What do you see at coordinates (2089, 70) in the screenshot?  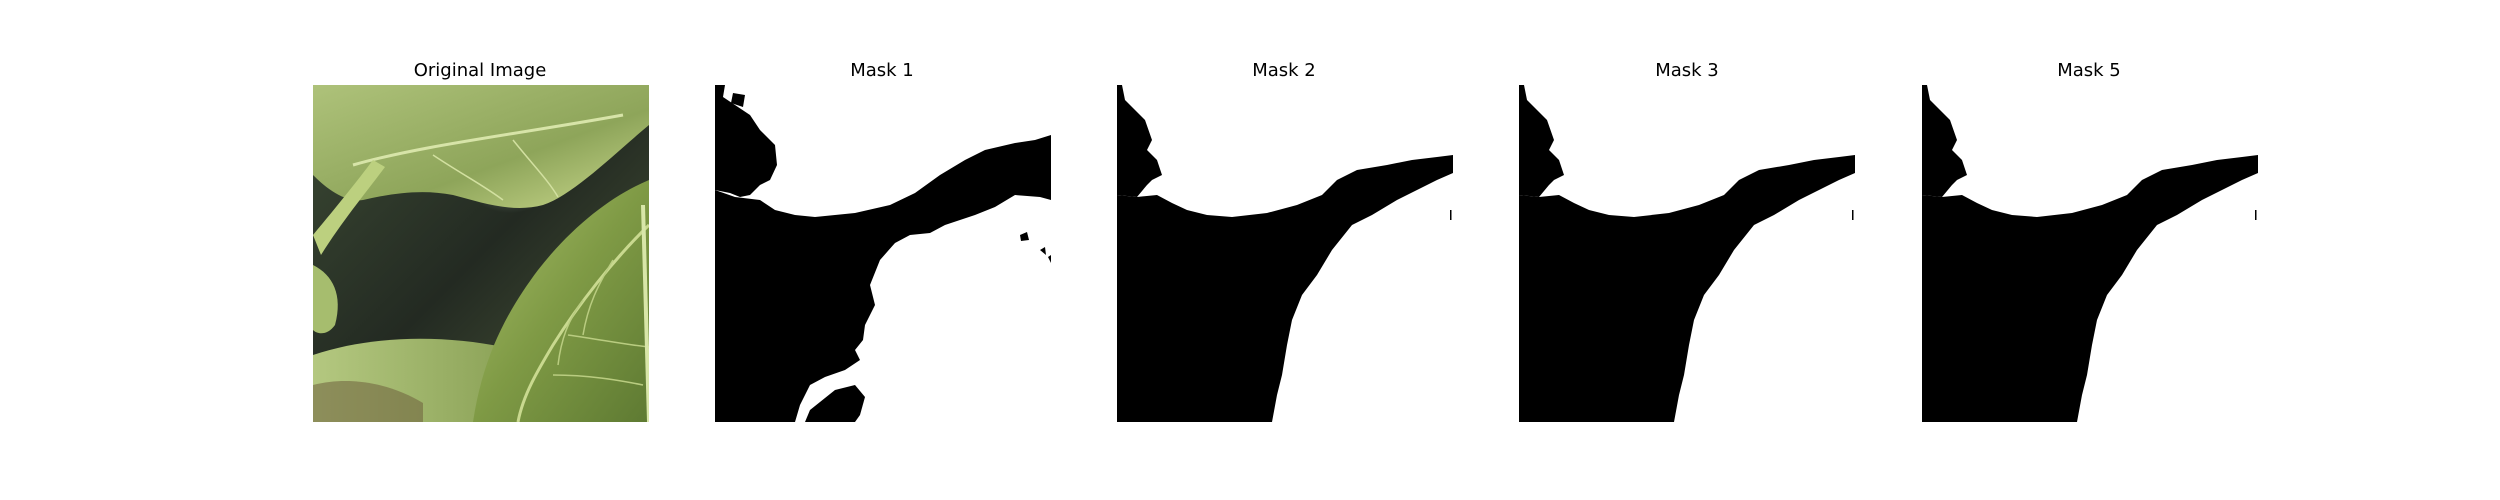 I see `panel-title-mask-5: Mask 5` at bounding box center [2089, 70].